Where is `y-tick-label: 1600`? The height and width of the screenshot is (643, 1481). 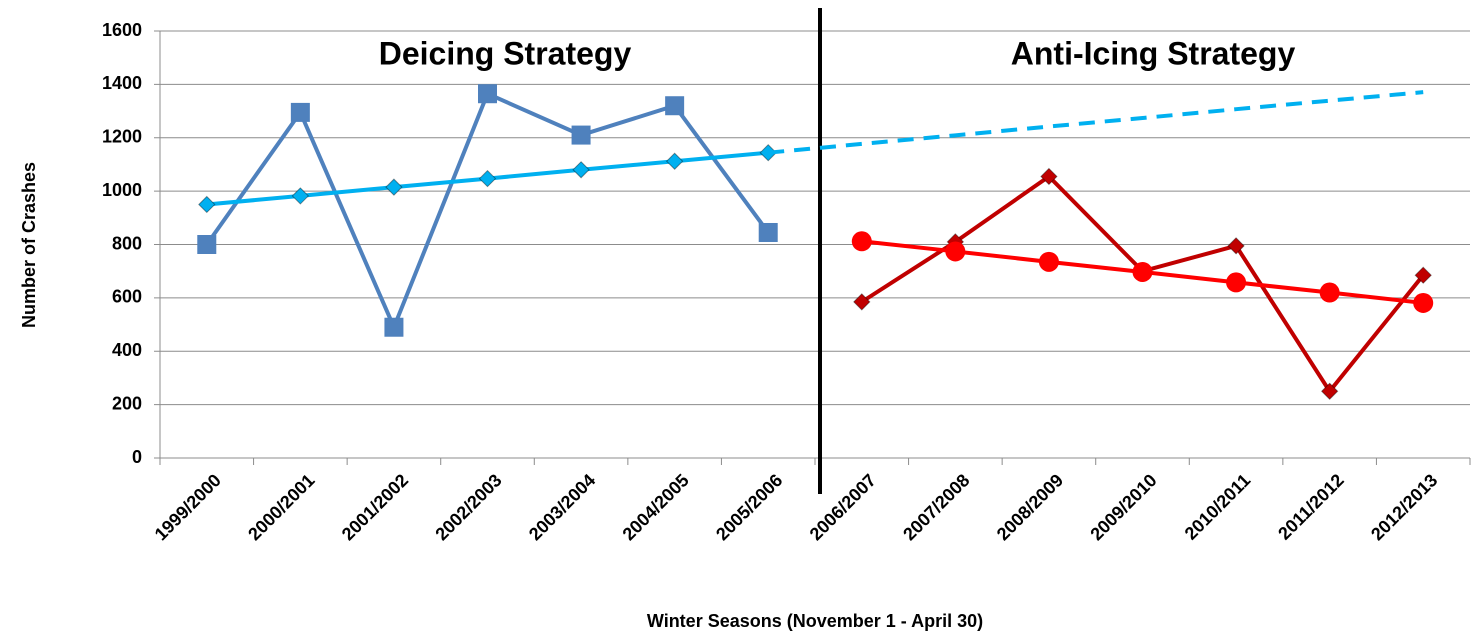
y-tick-label: 1600 is located at coordinates (122, 30).